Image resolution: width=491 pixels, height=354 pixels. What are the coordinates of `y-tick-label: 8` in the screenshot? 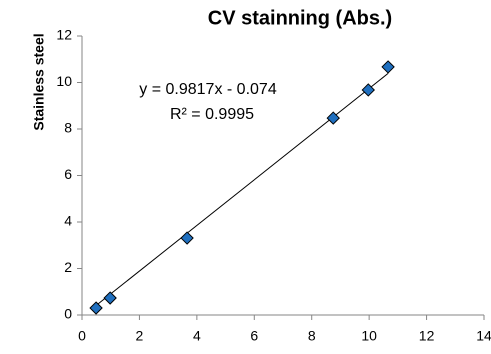 It's located at (68, 128).